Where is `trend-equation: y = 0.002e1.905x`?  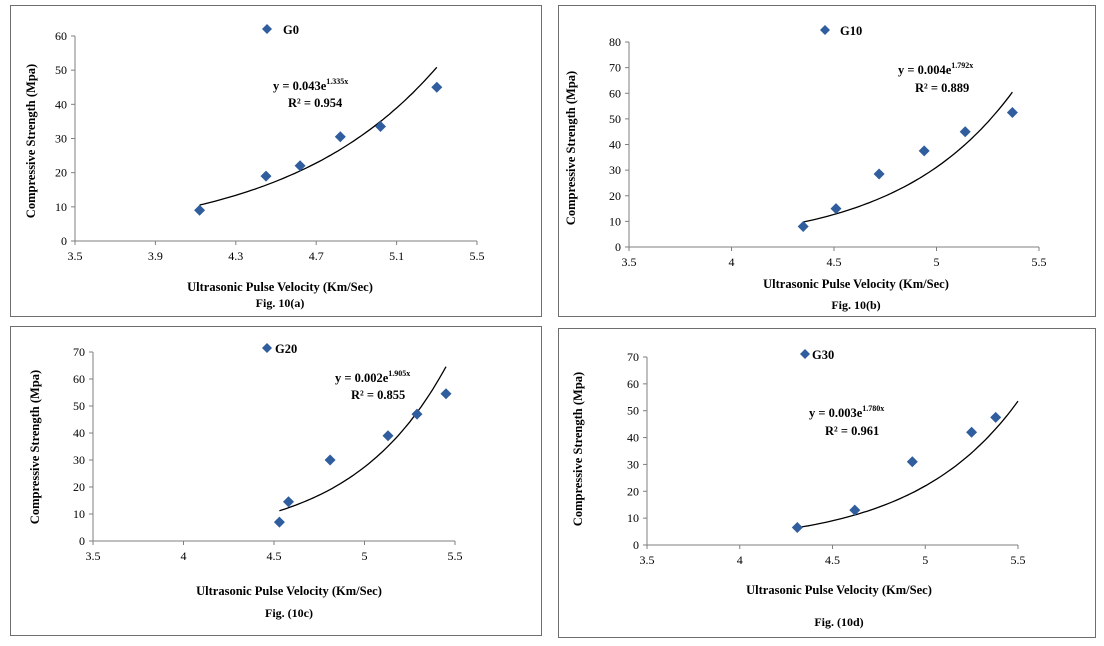
trend-equation: y = 0.002e1.905x is located at coordinates (372, 377).